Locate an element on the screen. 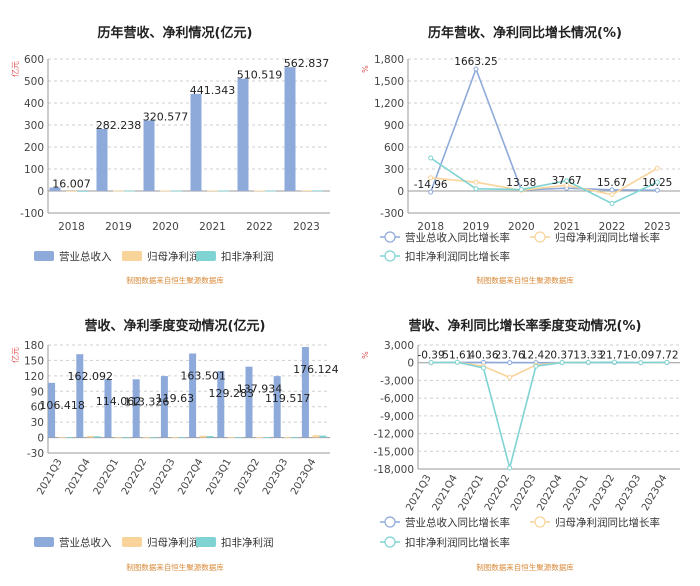  data-label: 7.72 is located at coordinates (666, 356).